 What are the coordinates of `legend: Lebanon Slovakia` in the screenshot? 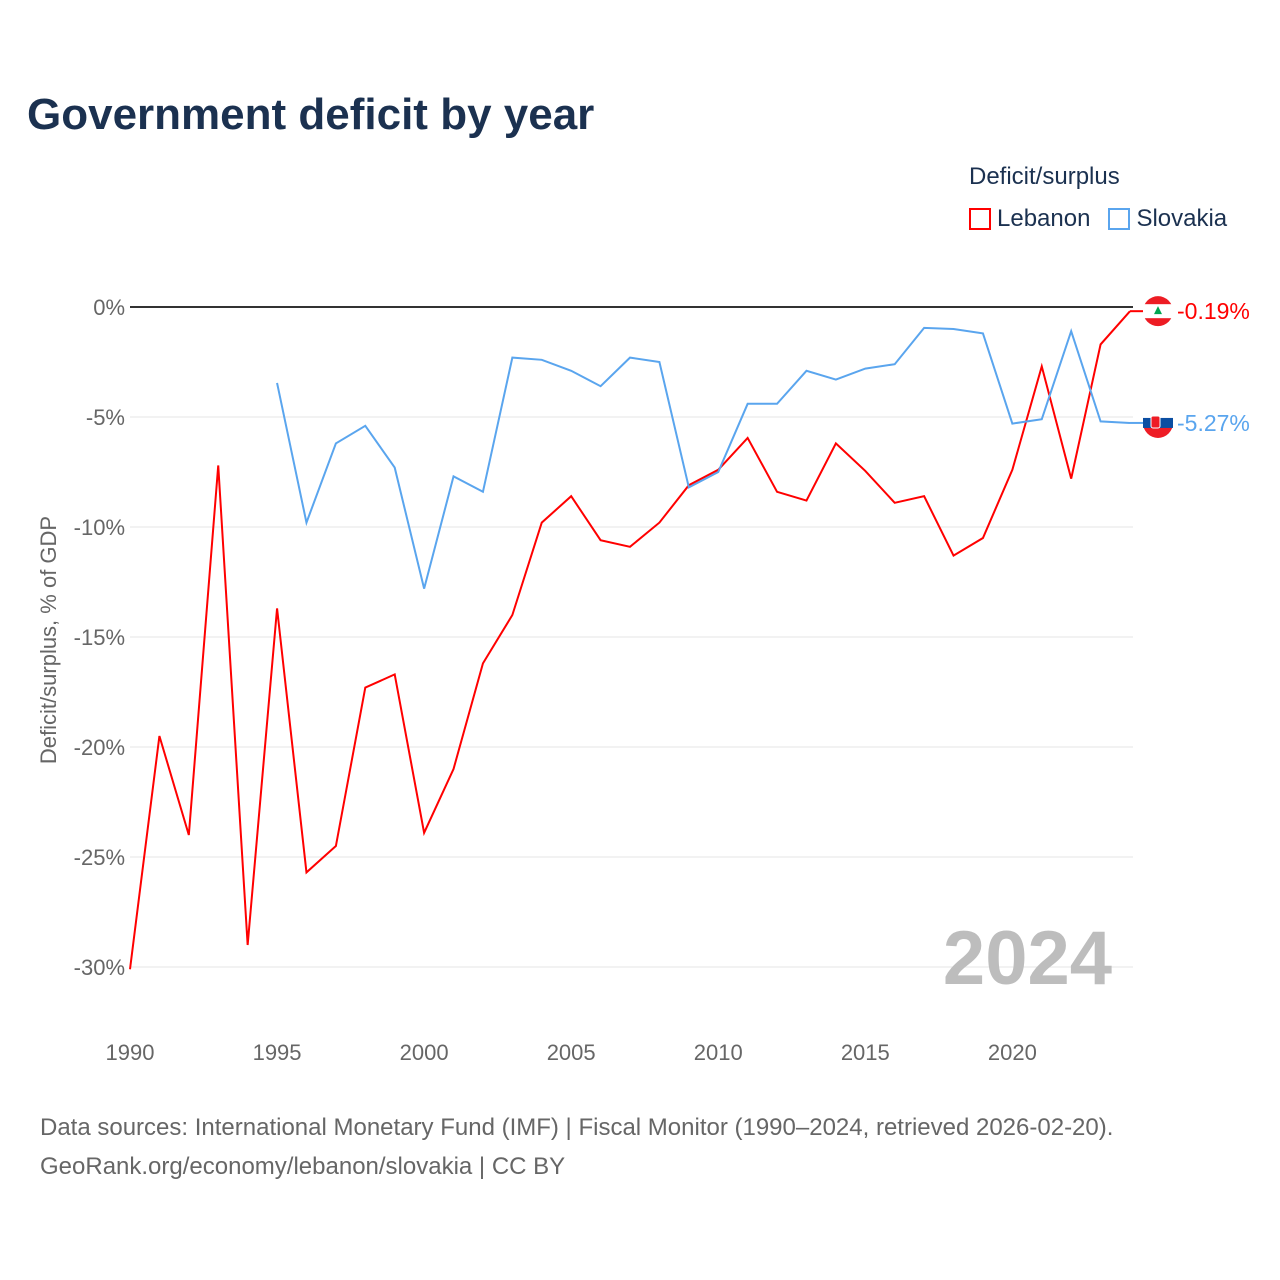 It's located at (1098, 219).